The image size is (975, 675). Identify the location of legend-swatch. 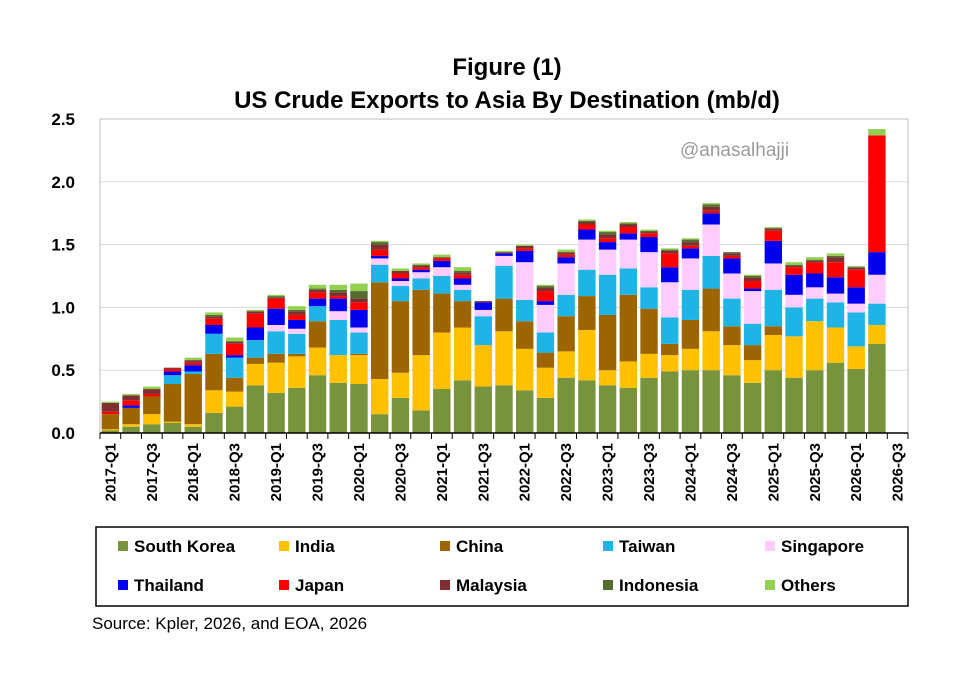
(608, 585).